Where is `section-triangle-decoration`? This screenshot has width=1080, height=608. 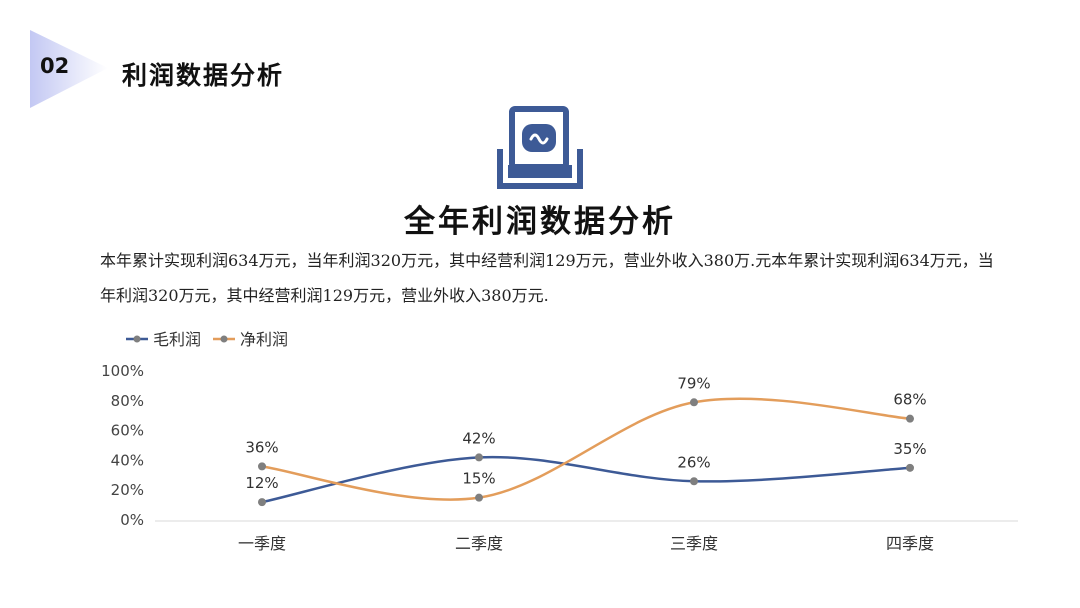
section-triangle-decoration is located at coordinates (69, 69).